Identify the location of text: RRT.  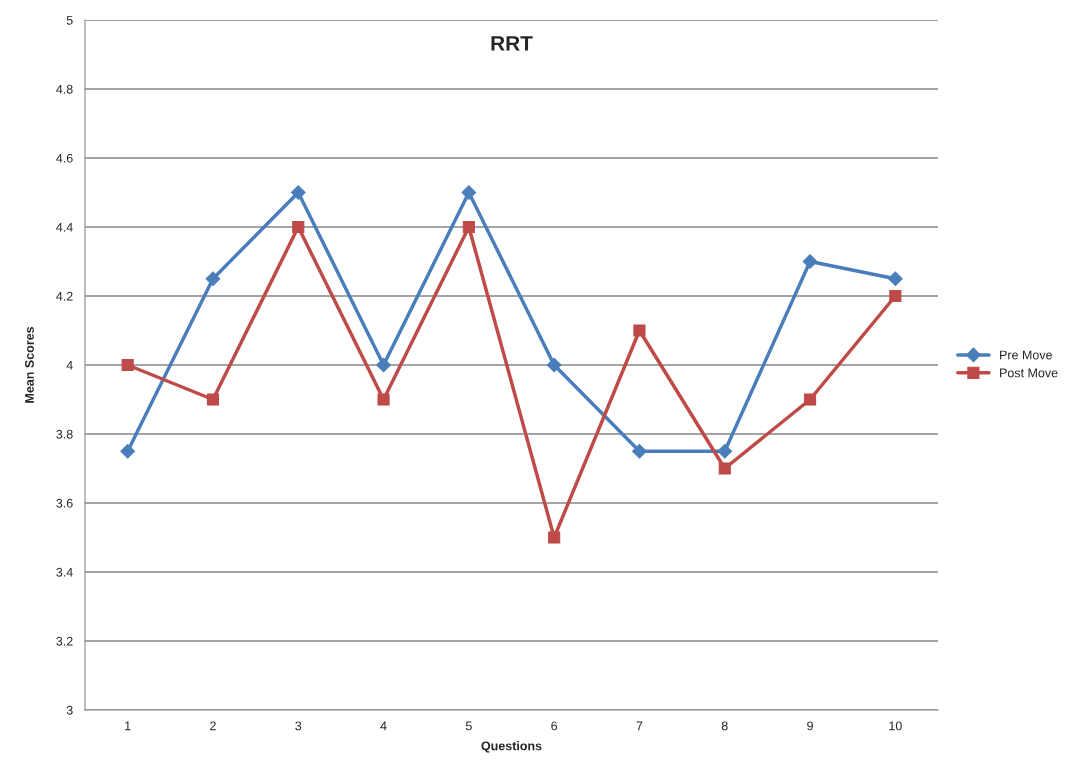
(512, 43).